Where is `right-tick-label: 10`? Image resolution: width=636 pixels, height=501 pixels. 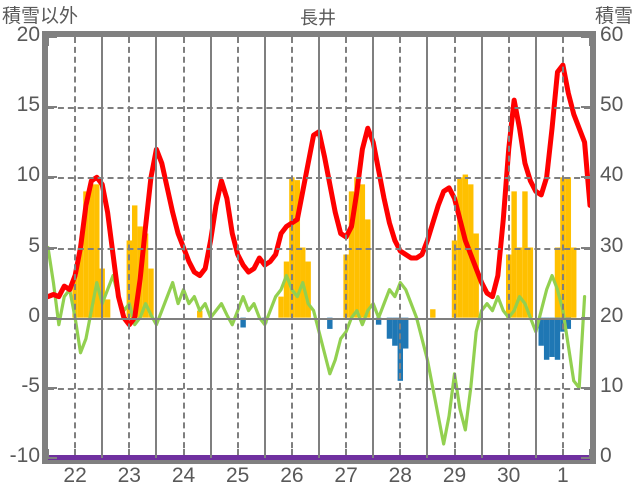
right-tick-label: 10 is located at coordinates (612, 385).